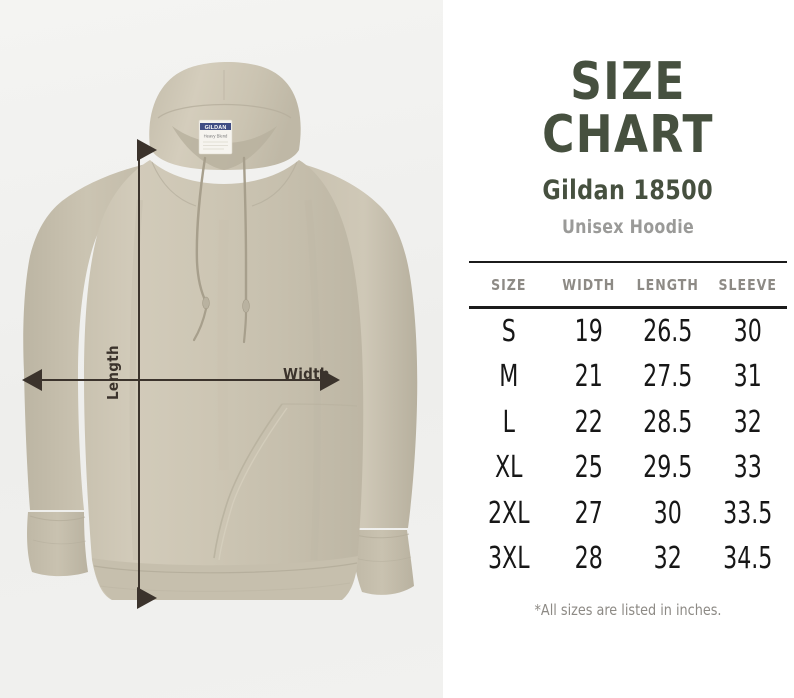 The image size is (794, 698). I want to click on cell-sleeve: 33, so click(747, 468).